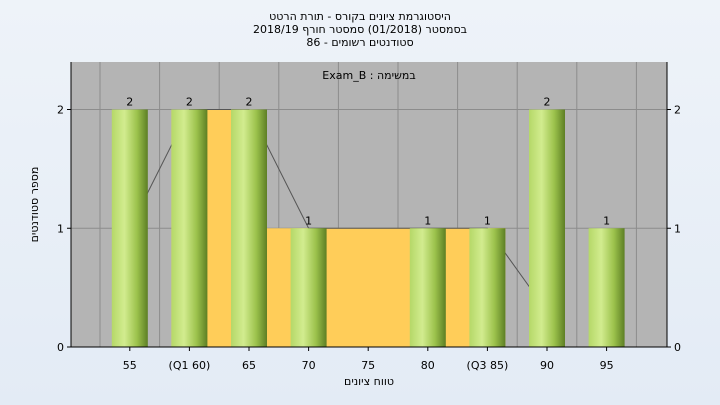 Image resolution: width=720 pixels, height=405 pixels. Describe the element at coordinates (428, 365) in the screenshot. I see `x-tick-label: 80` at that location.